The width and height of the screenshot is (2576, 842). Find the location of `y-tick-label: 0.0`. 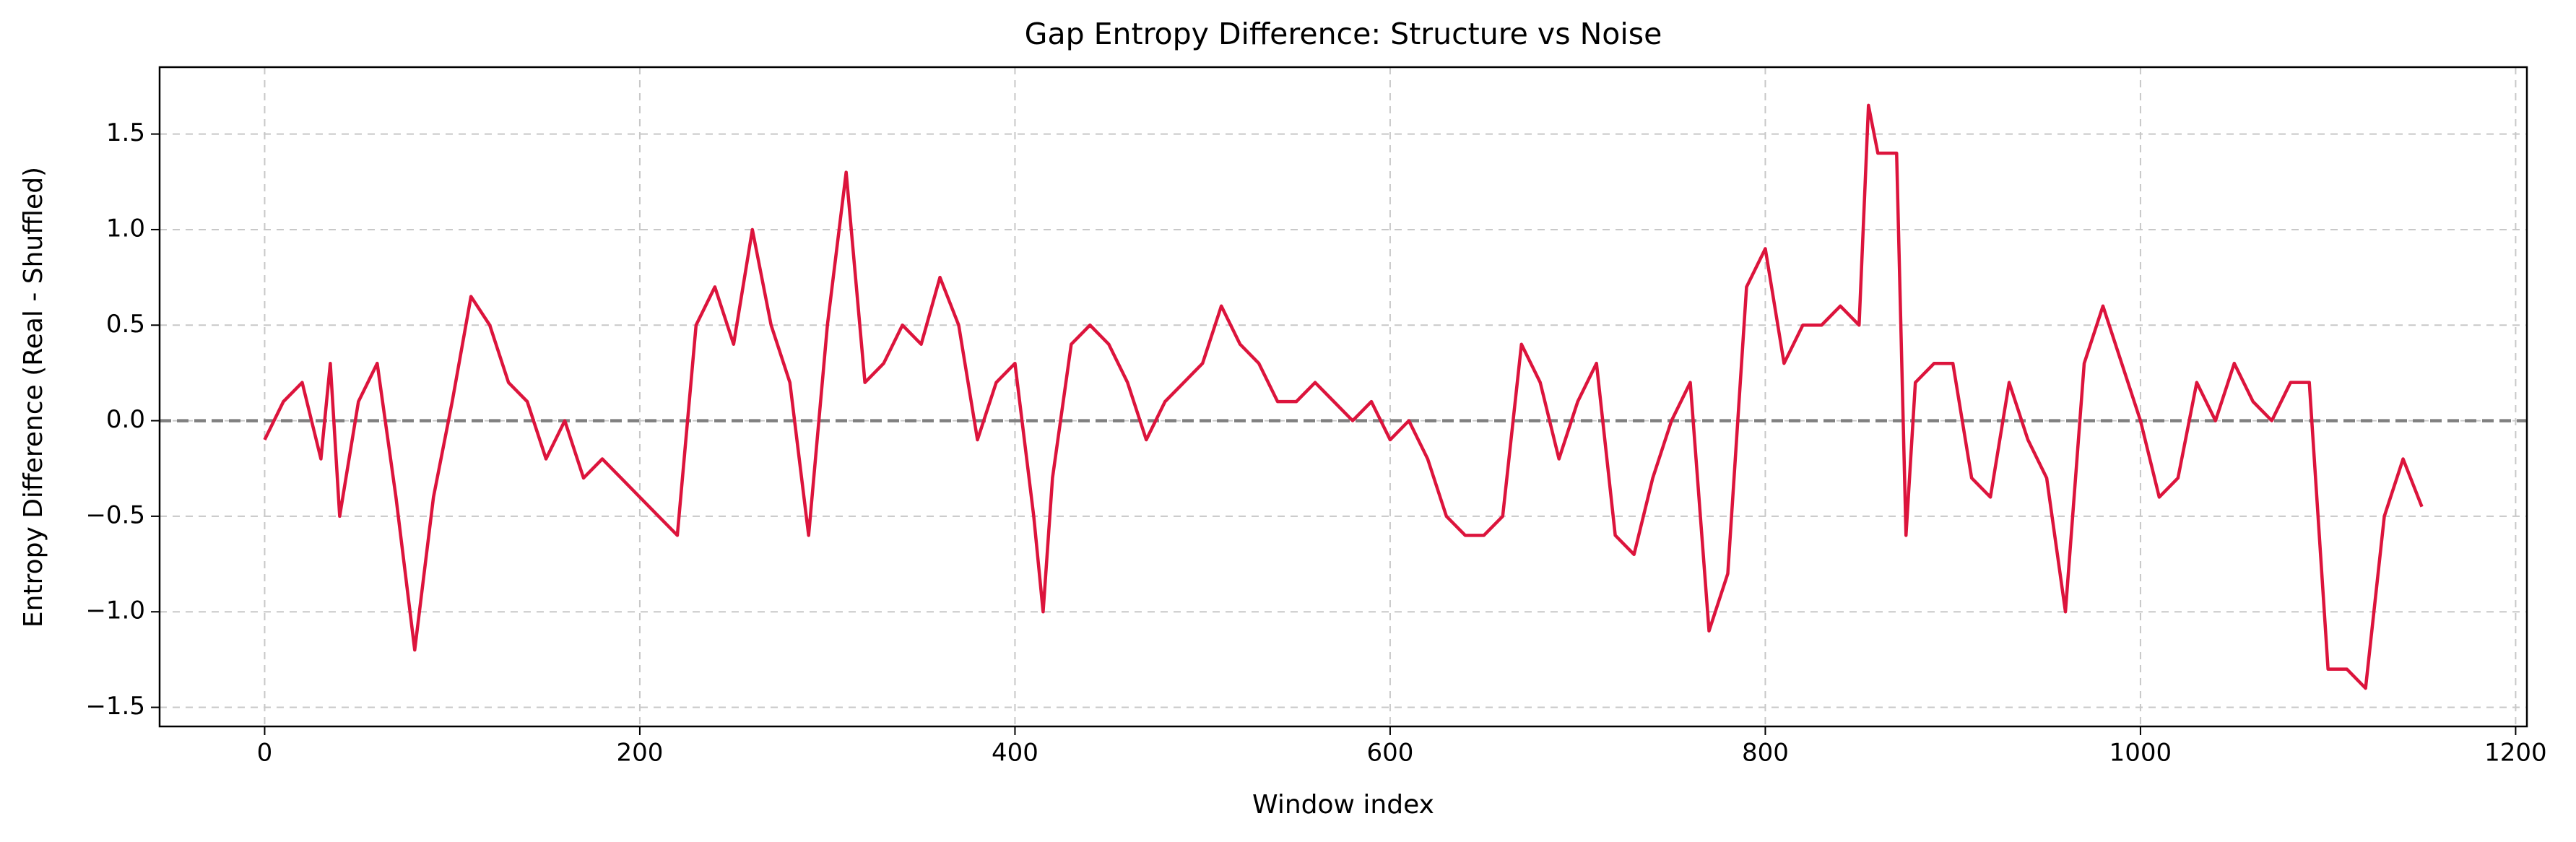

y-tick-label: 0.0 is located at coordinates (125, 419).